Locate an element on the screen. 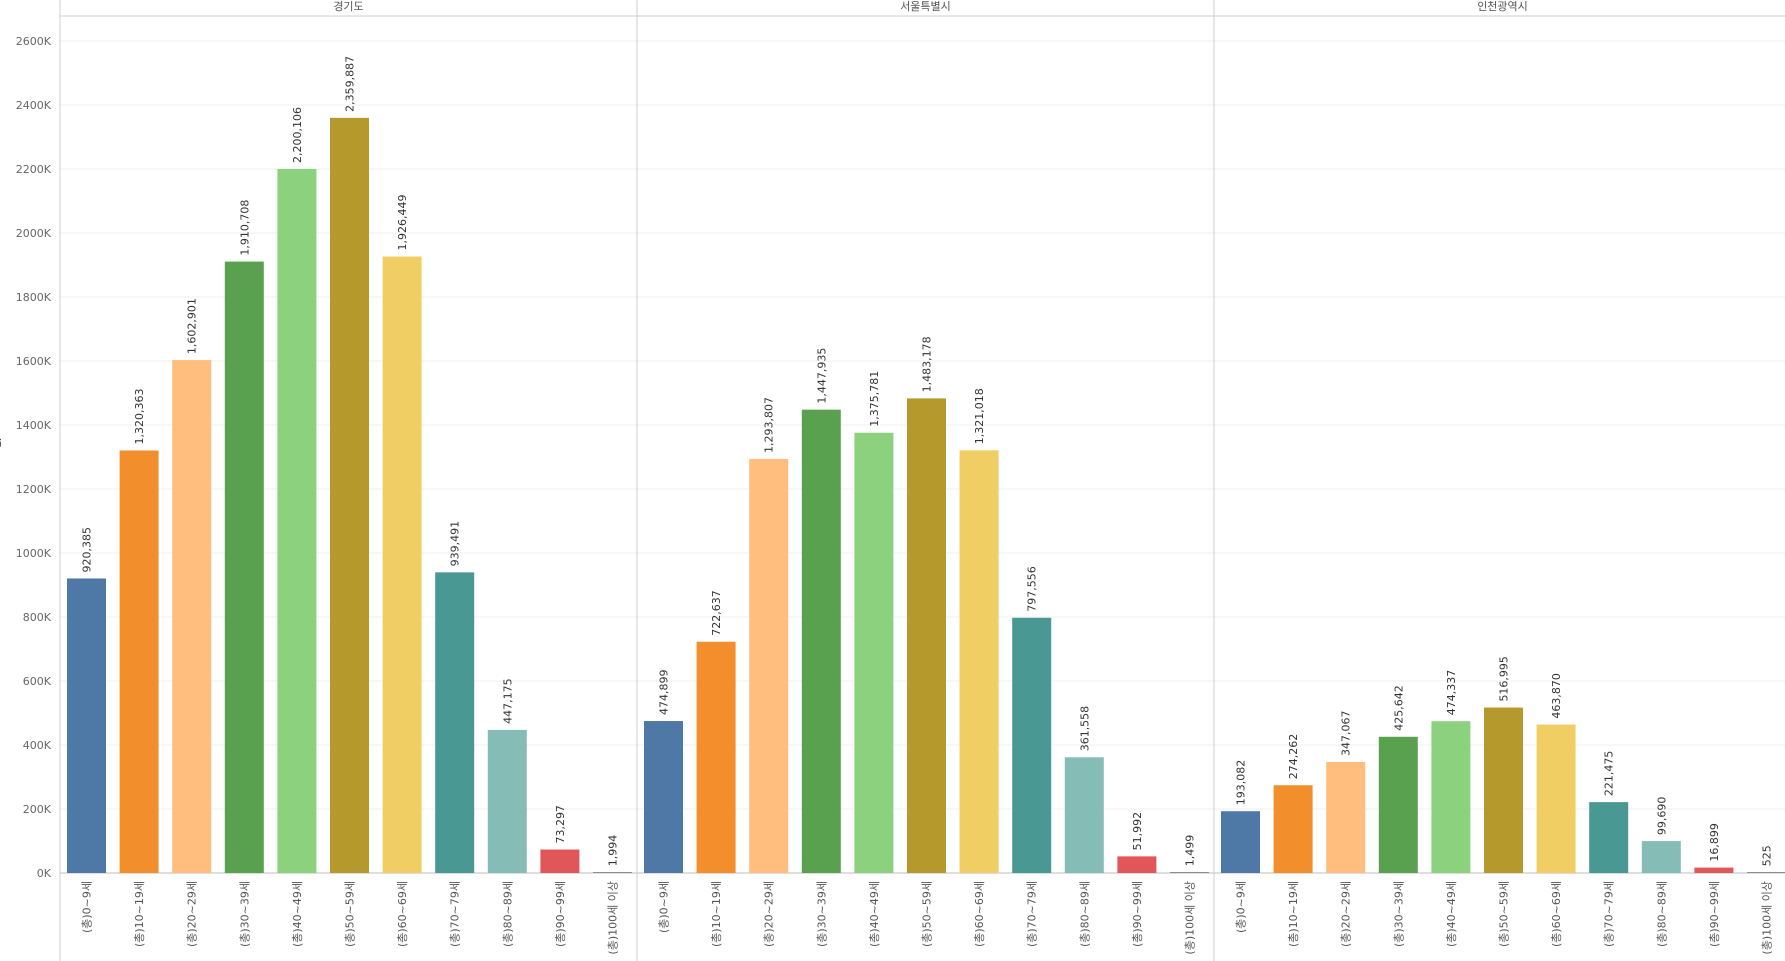 This screenshot has height=961, width=1785. bar-value-label: 99,690 is located at coordinates (1661, 816).